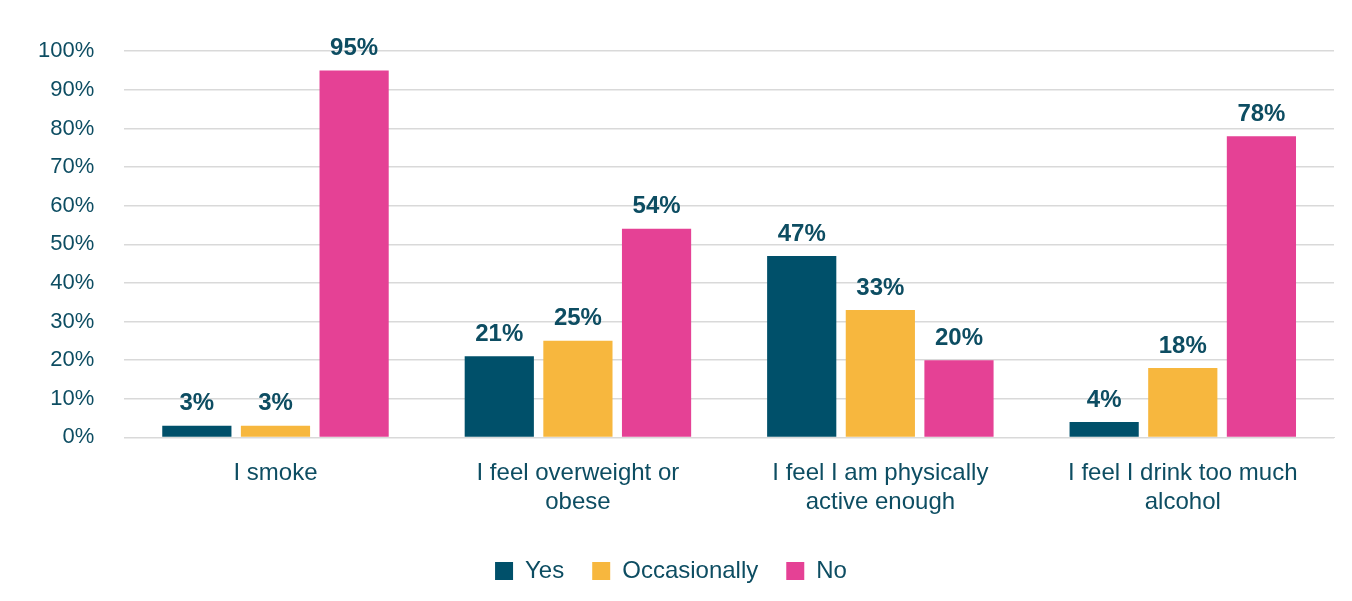 Image resolution: width=1352 pixels, height=601 pixels. What do you see at coordinates (72, 88) in the screenshot?
I see `y-tick-label: 90%` at bounding box center [72, 88].